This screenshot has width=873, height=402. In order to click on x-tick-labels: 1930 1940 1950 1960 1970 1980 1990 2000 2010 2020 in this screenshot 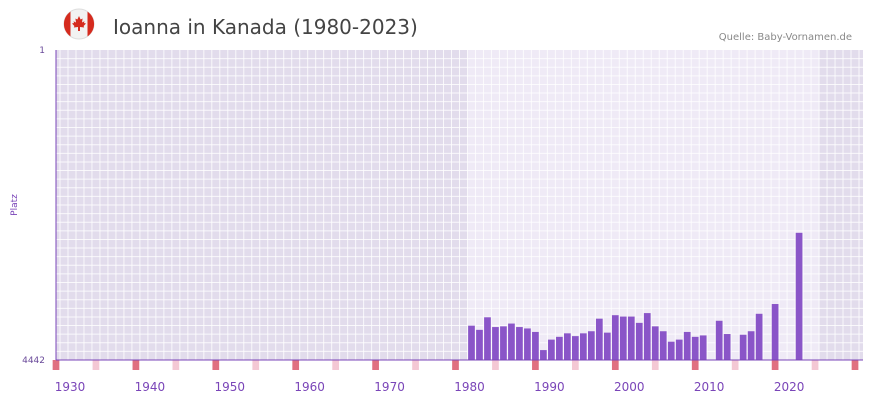, I will do `click(430, 387)`.